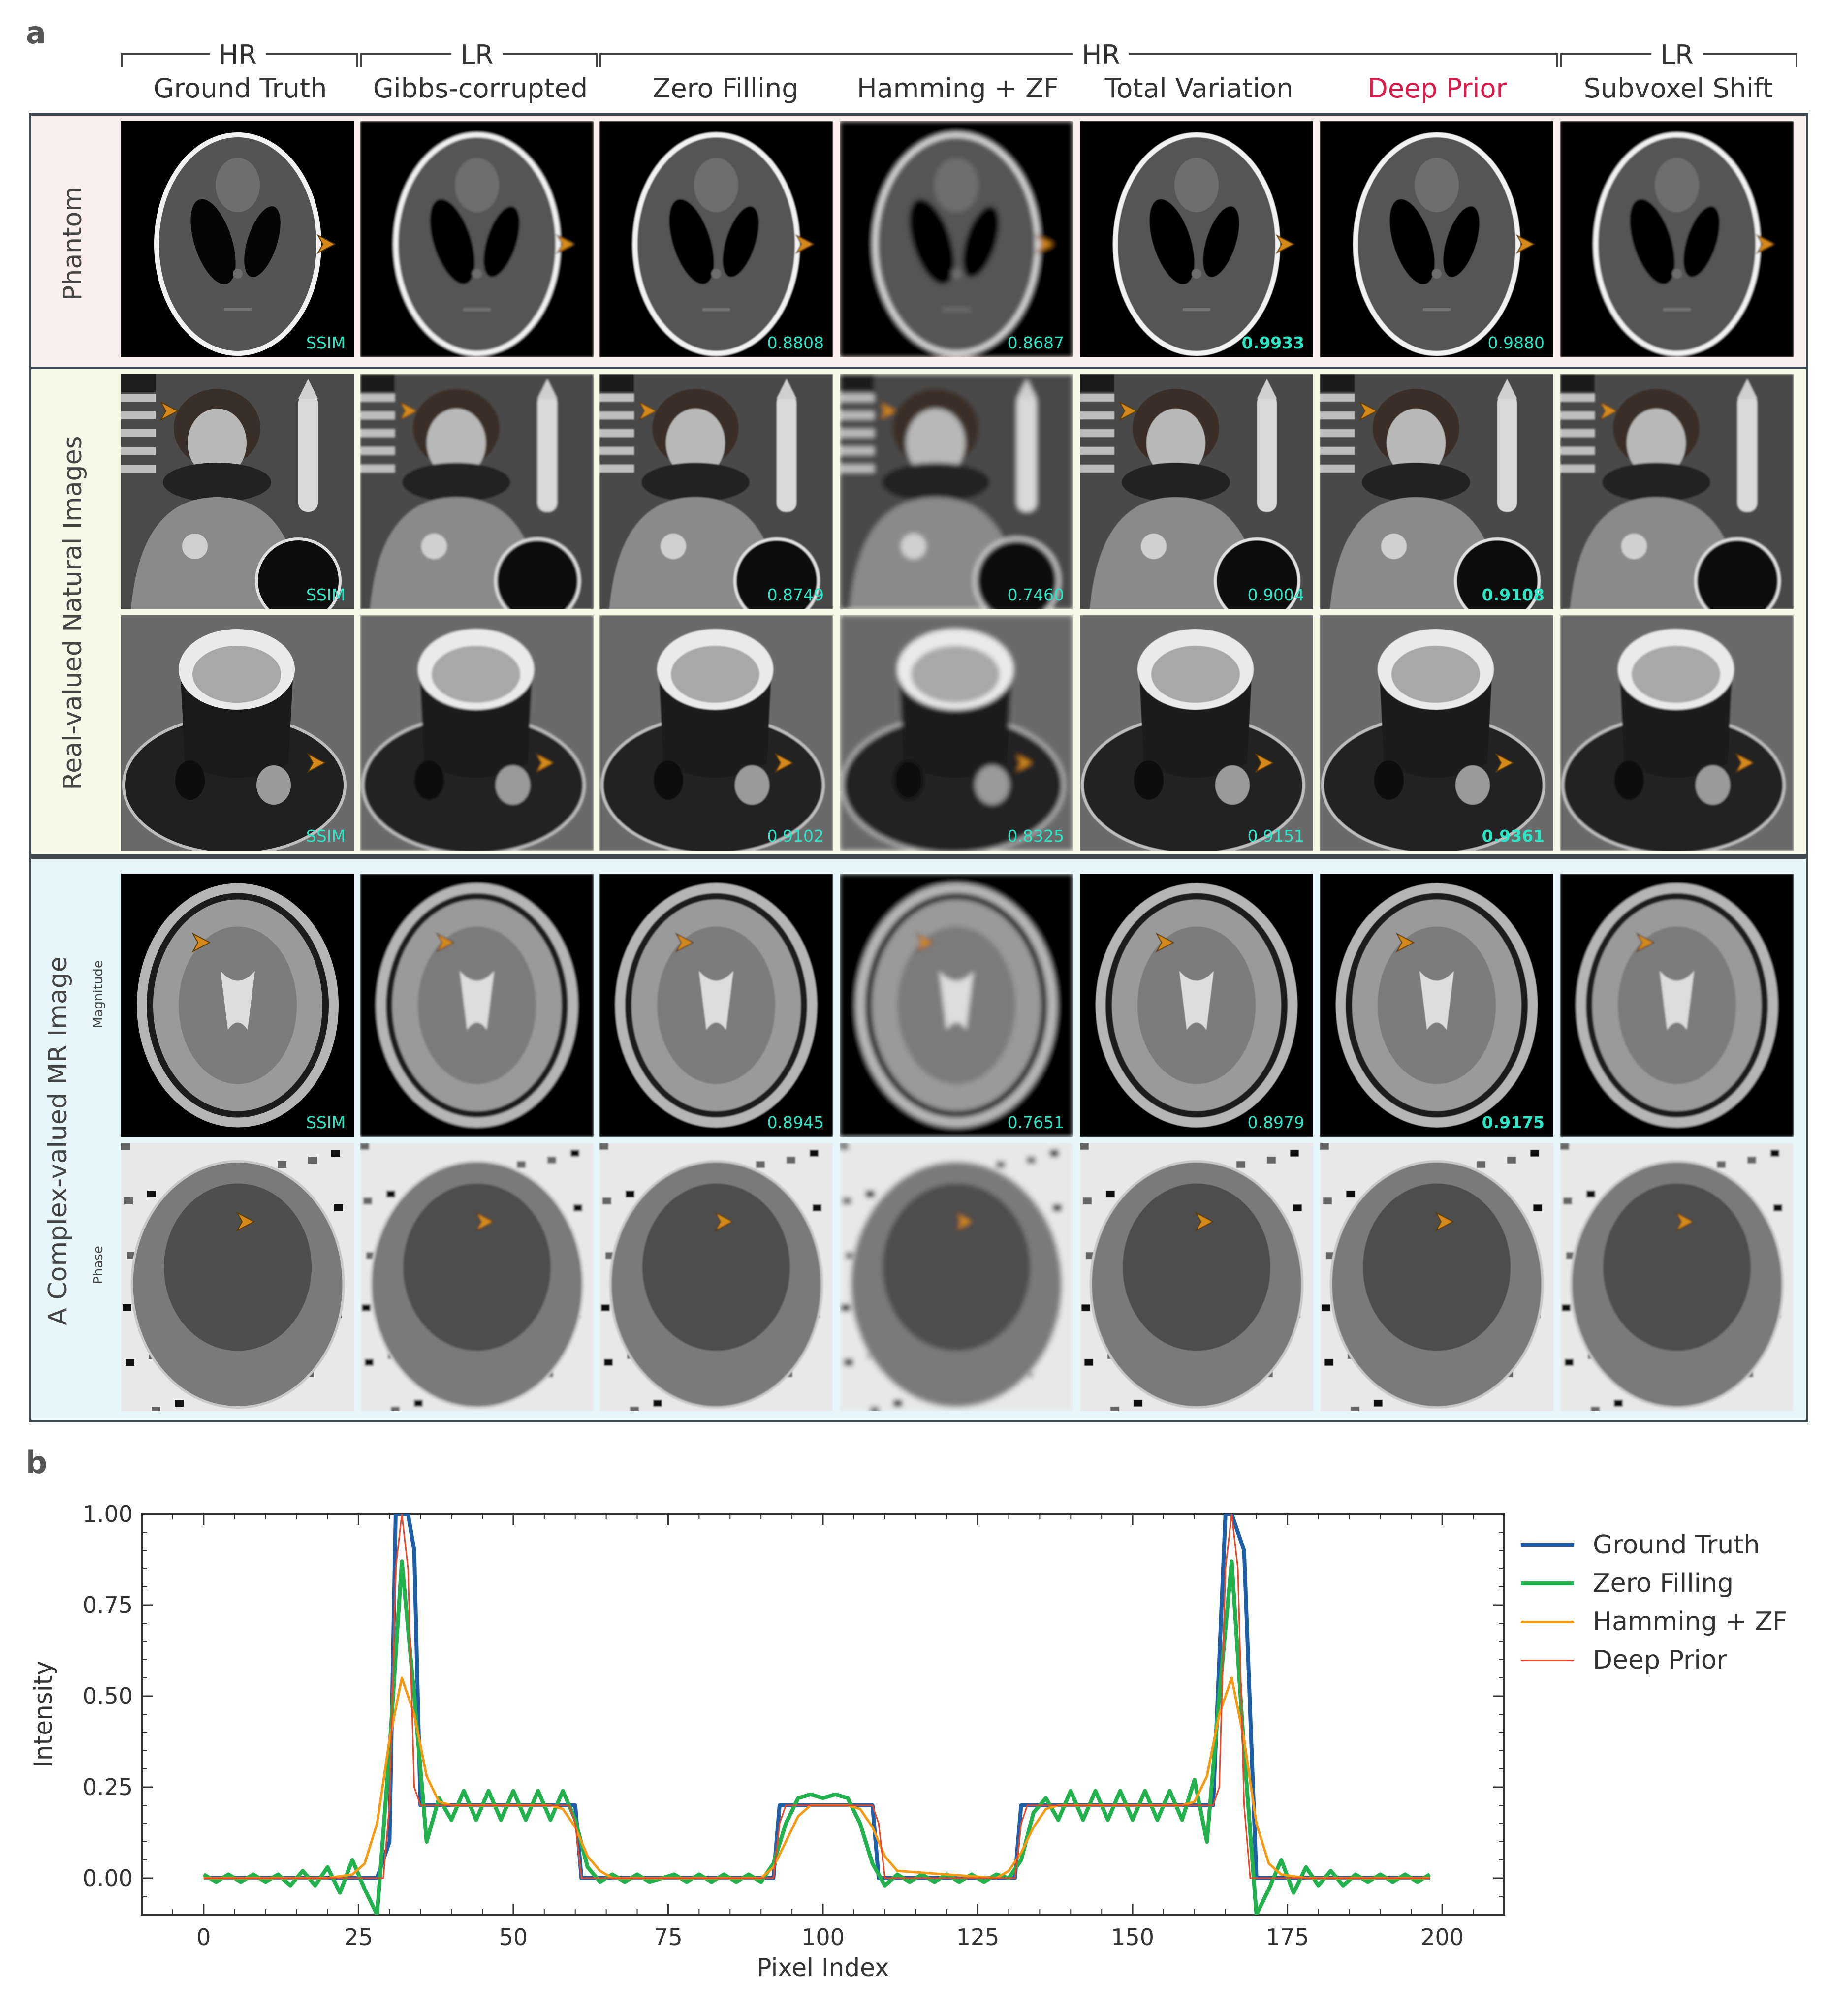  I want to click on x-tick-label: 0, so click(203, 1937).